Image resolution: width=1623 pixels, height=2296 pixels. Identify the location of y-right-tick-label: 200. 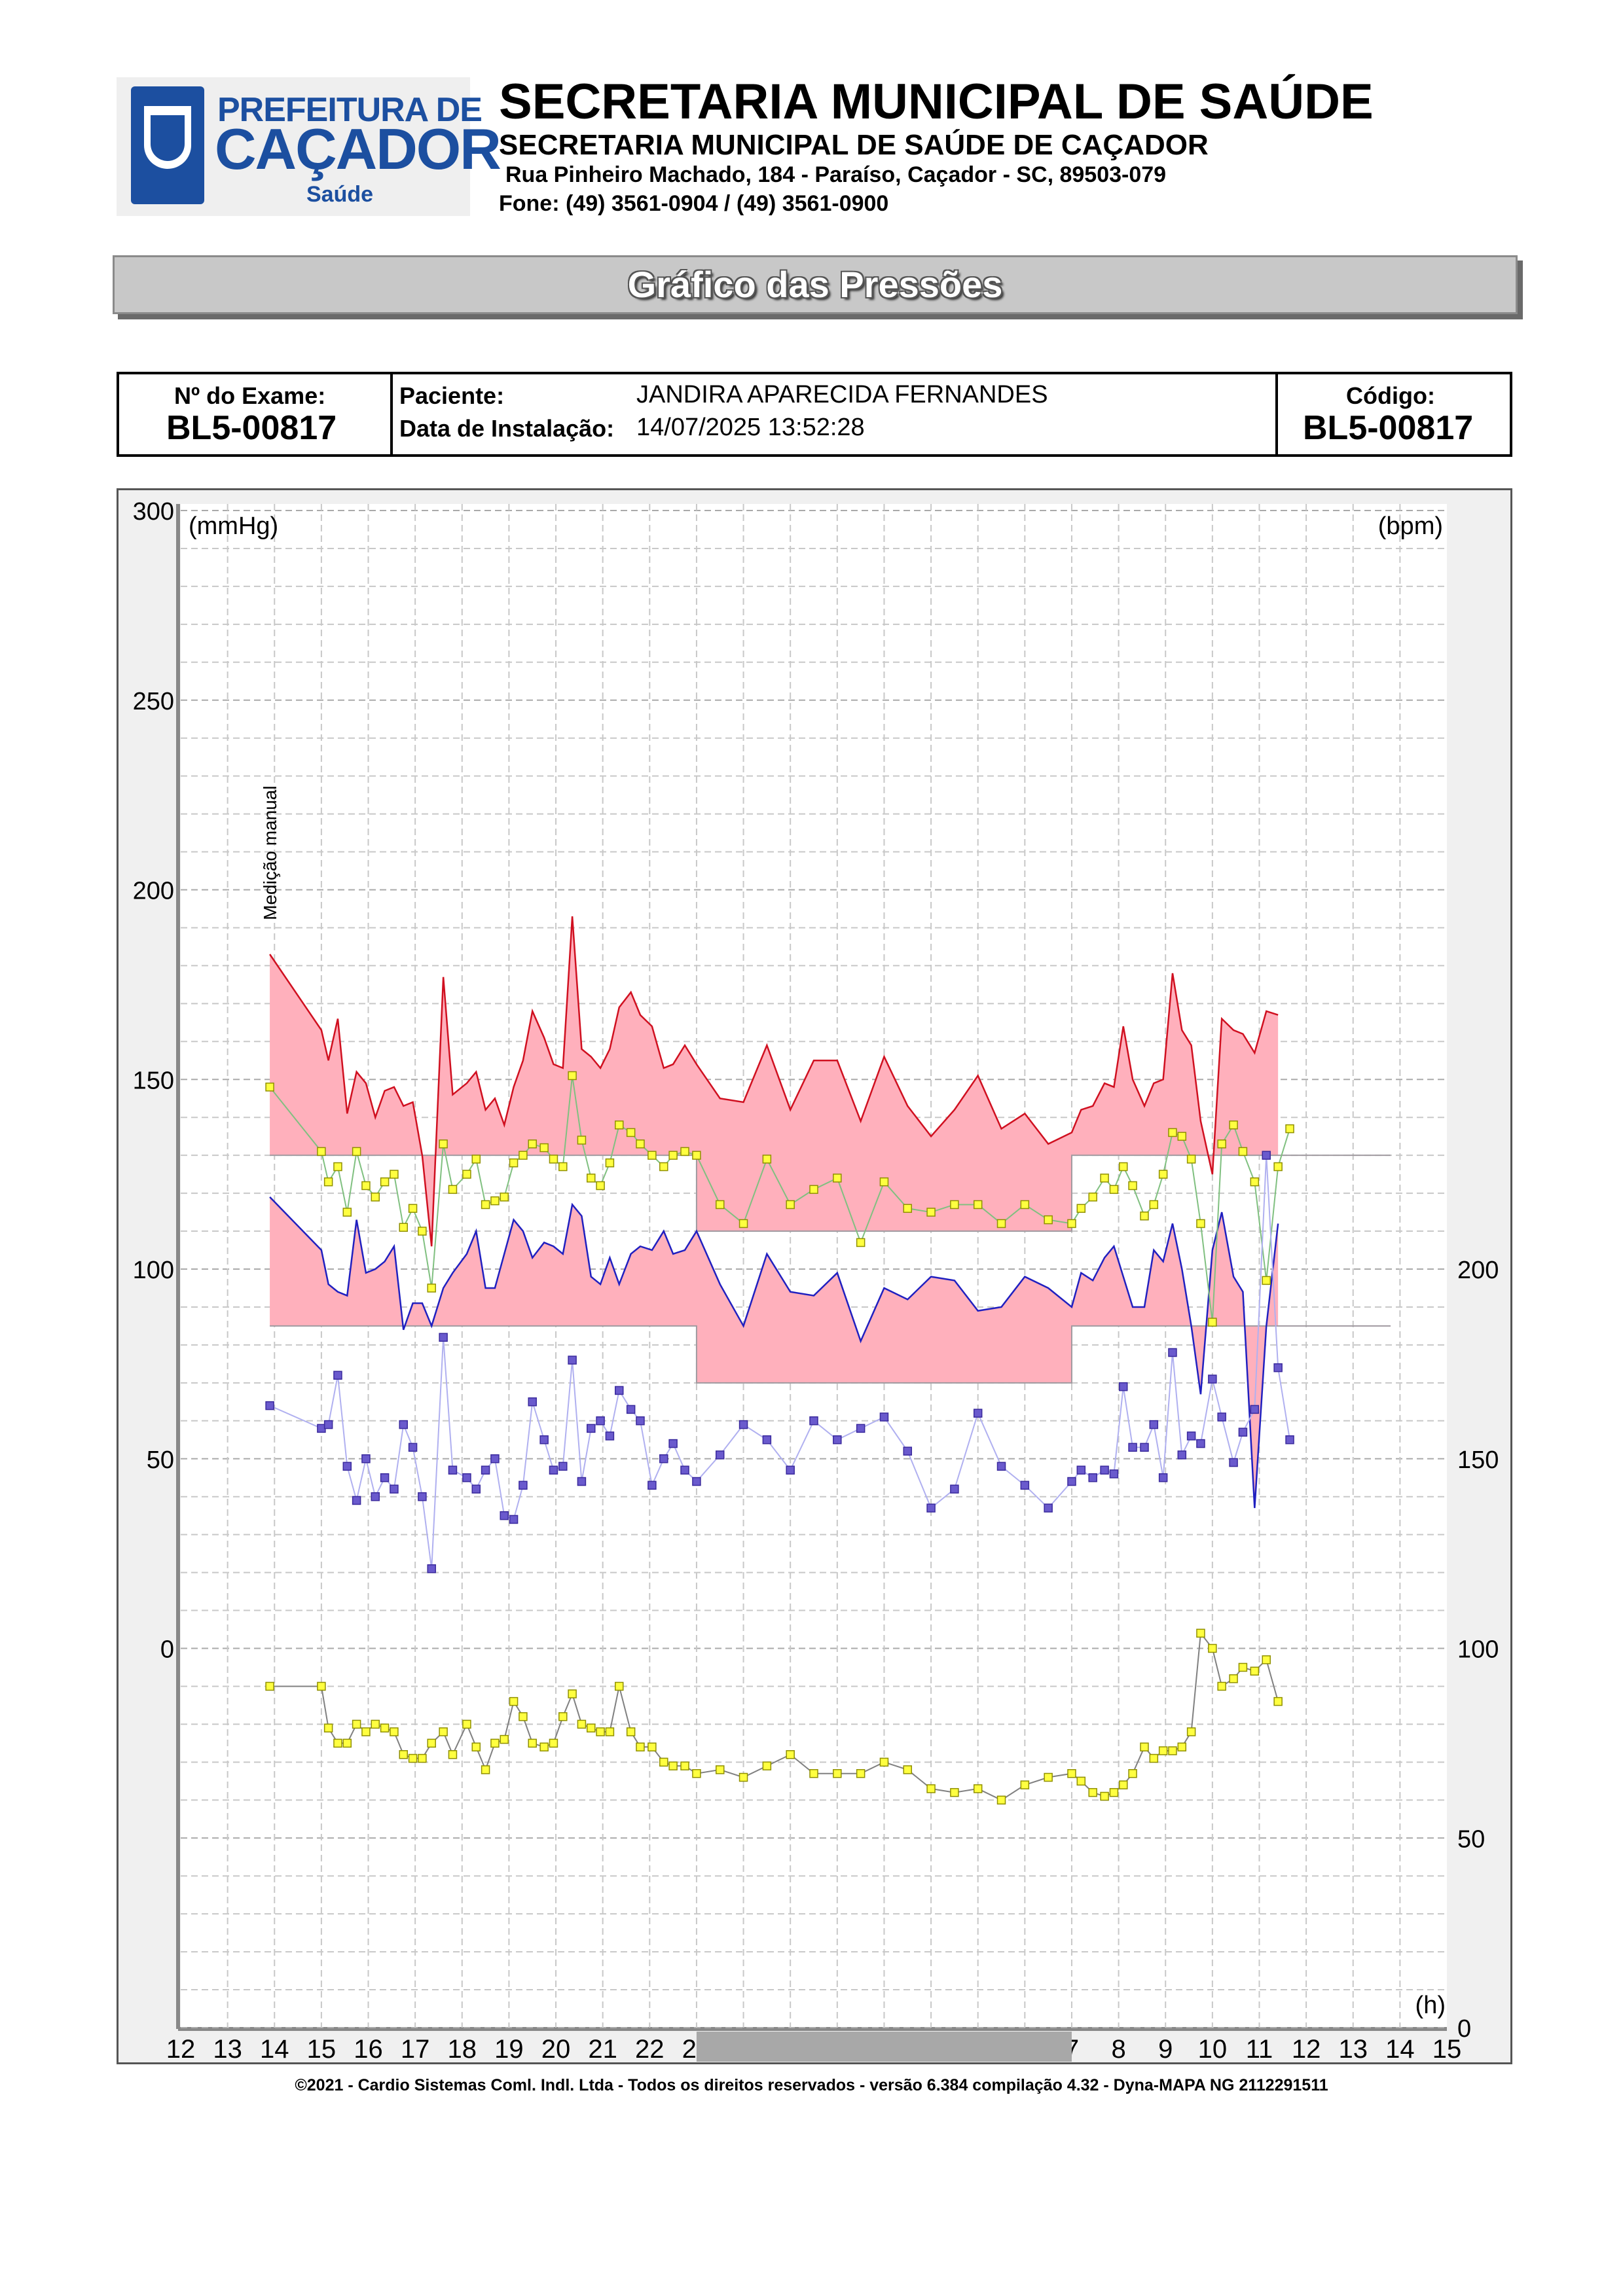
(1478, 1270).